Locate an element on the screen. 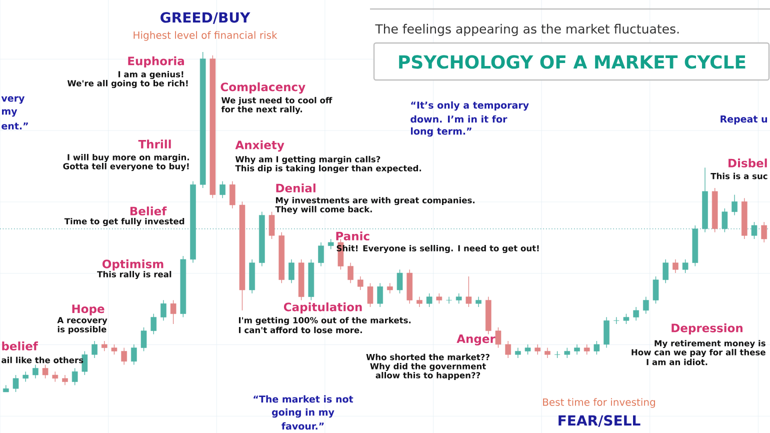 This screenshot has width=770, height=433. annotation: Anxiety is located at coordinates (259, 146).